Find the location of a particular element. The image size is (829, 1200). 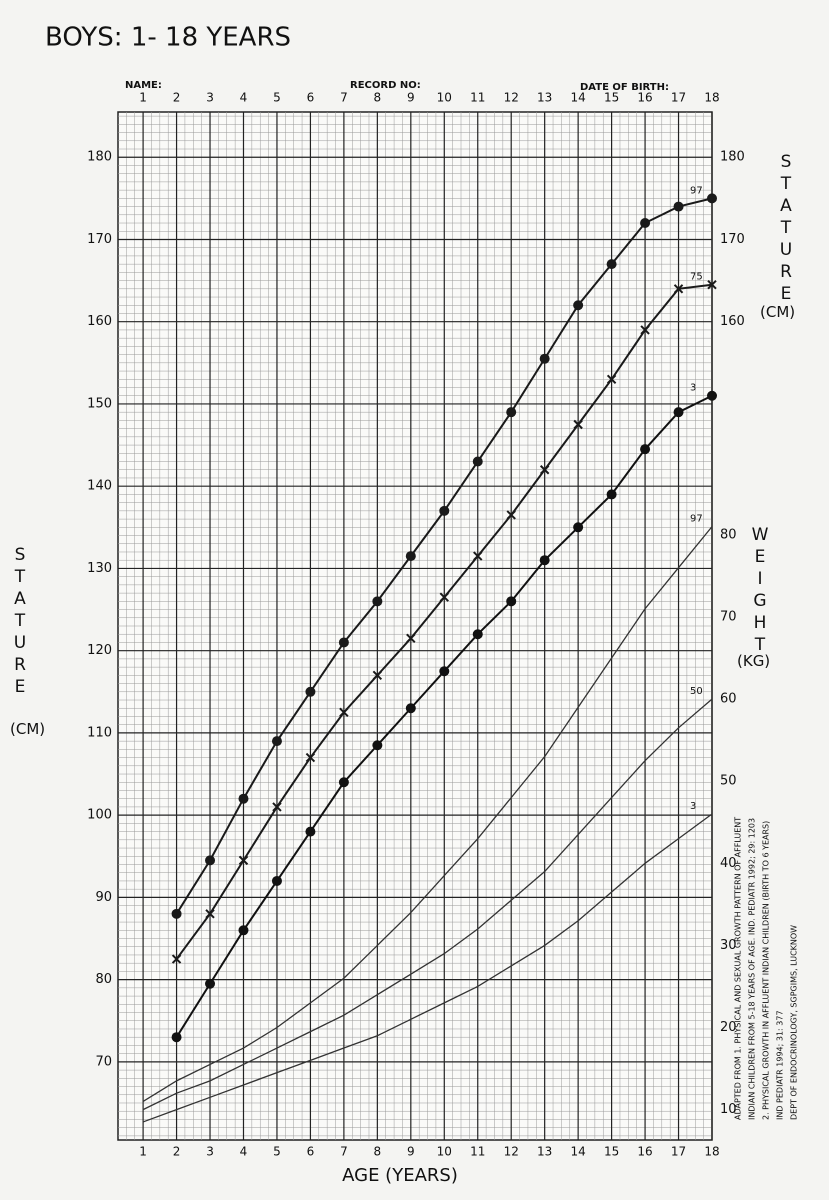

y2-axis-label: WEIGHT is located at coordinates (760, 591).